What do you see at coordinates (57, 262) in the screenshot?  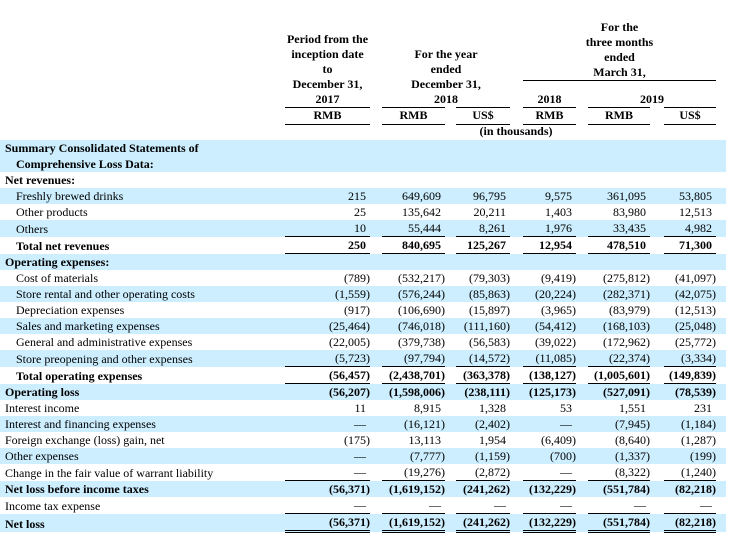 I see `row-label-text: Operating expenses:` at bounding box center [57, 262].